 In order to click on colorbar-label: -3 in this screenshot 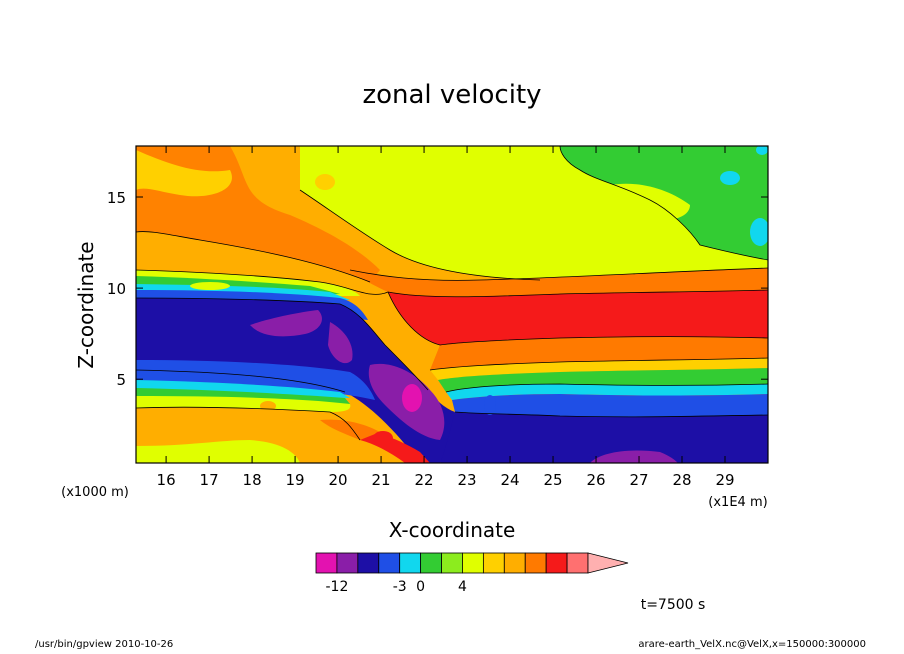, I will do `click(400, 587)`.